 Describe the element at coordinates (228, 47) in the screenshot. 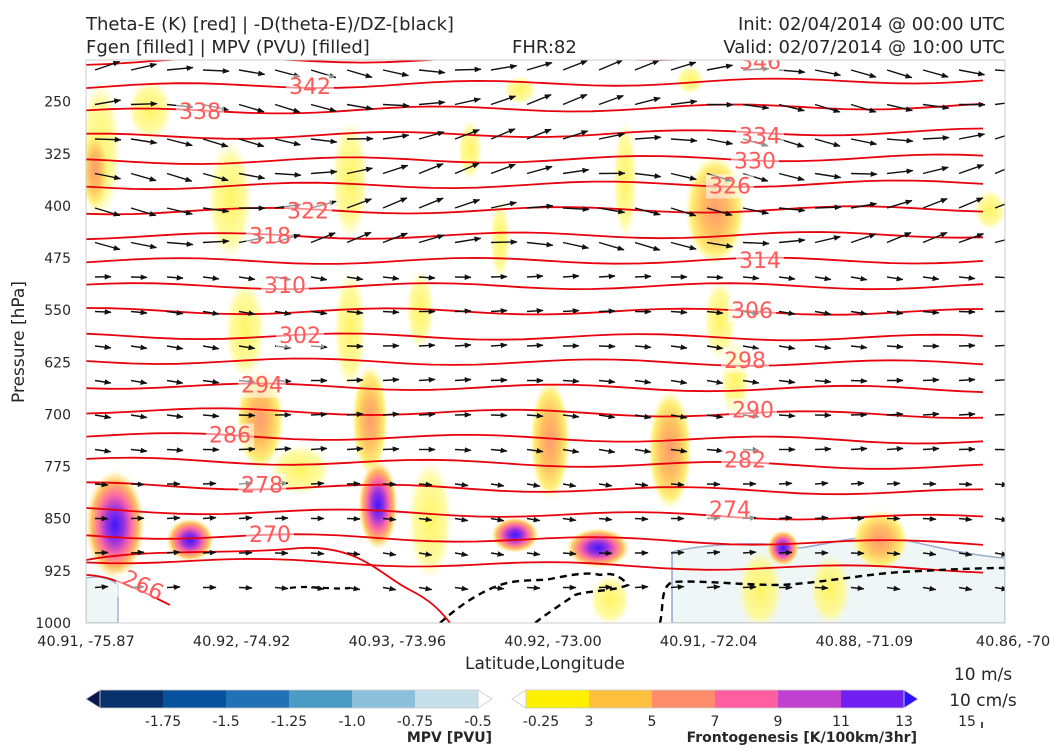

I see `title-line-2: Fgen [filled] | MPV (PVU) [filled]` at that location.